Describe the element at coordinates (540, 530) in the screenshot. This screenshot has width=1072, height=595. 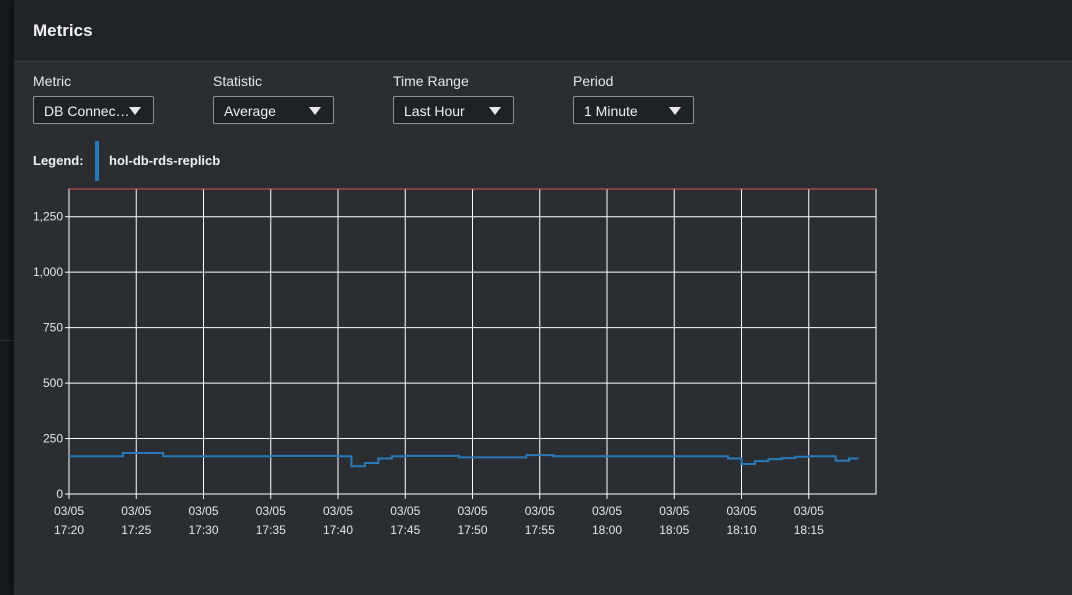
I see `x-tick-label-time: 17:55` at that location.